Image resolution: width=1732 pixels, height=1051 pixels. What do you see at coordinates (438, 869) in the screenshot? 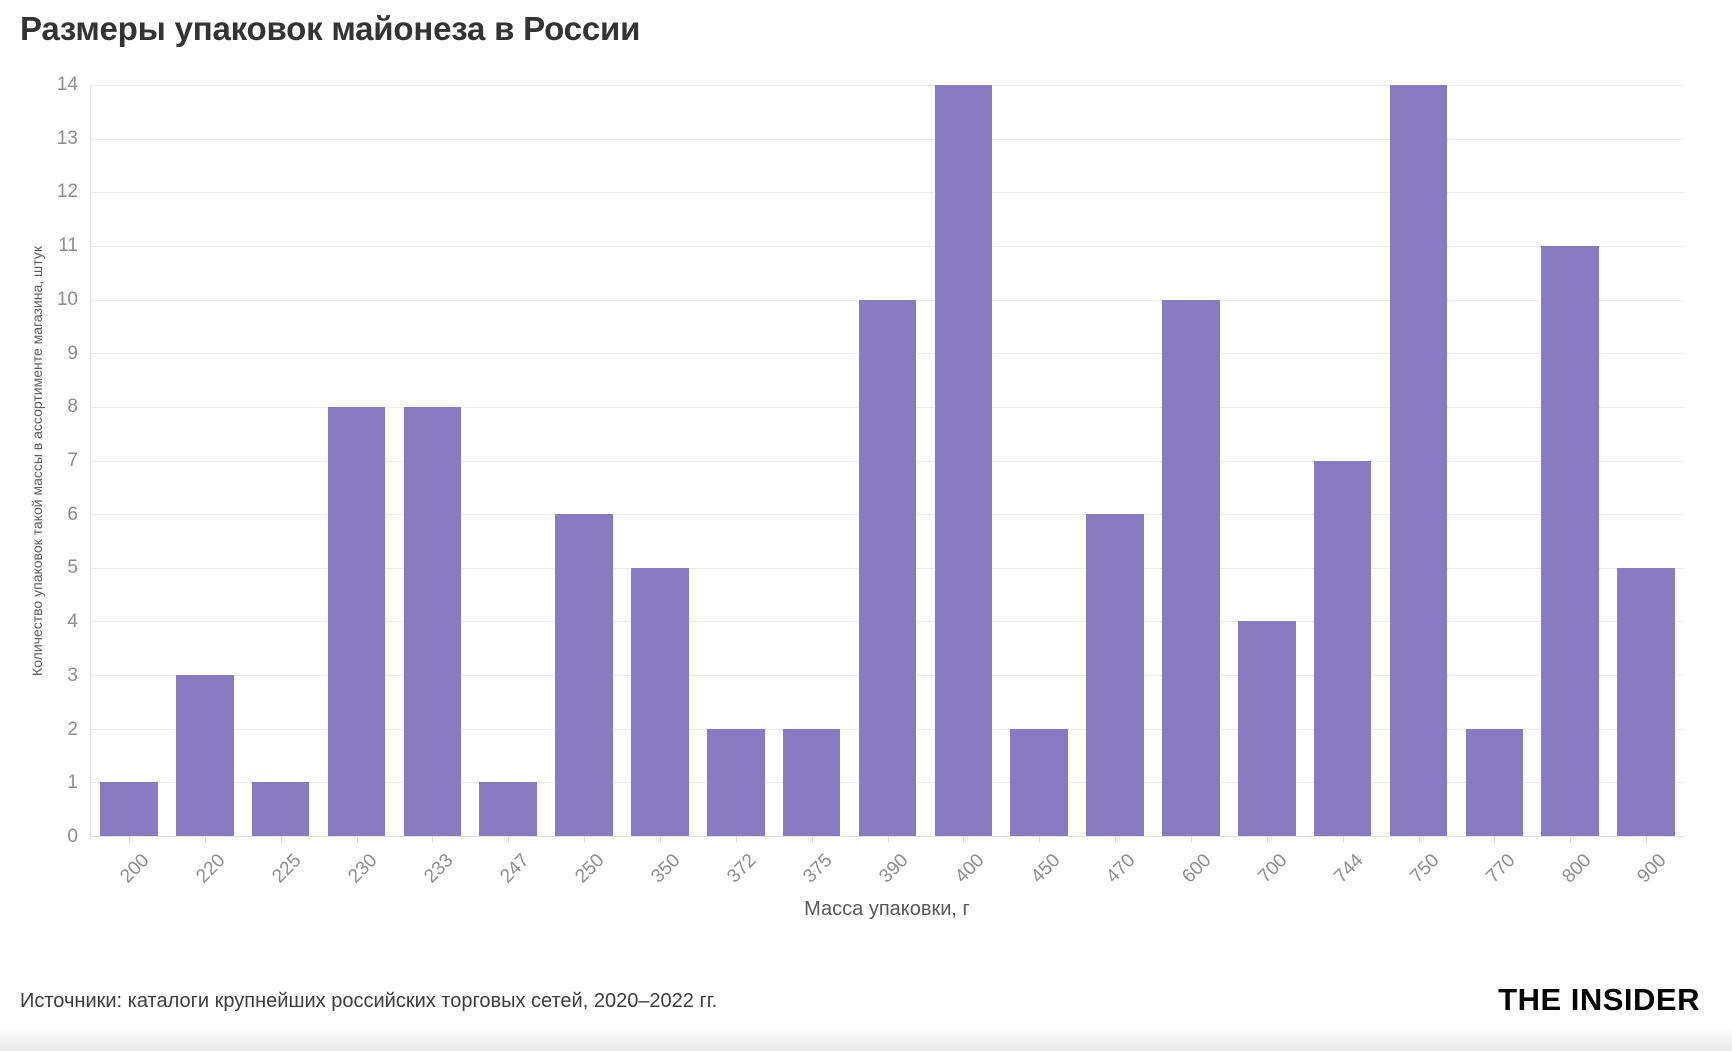
I see `x-tick-label-233: 233` at bounding box center [438, 869].